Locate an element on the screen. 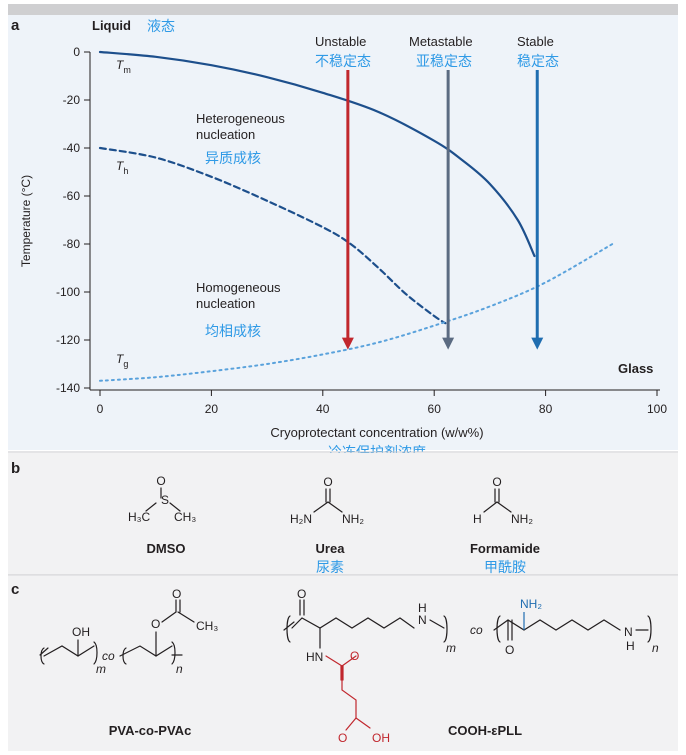 This screenshot has height=755, width=686. formamide-cn-name: 甲酰胺 is located at coordinates (505, 568).